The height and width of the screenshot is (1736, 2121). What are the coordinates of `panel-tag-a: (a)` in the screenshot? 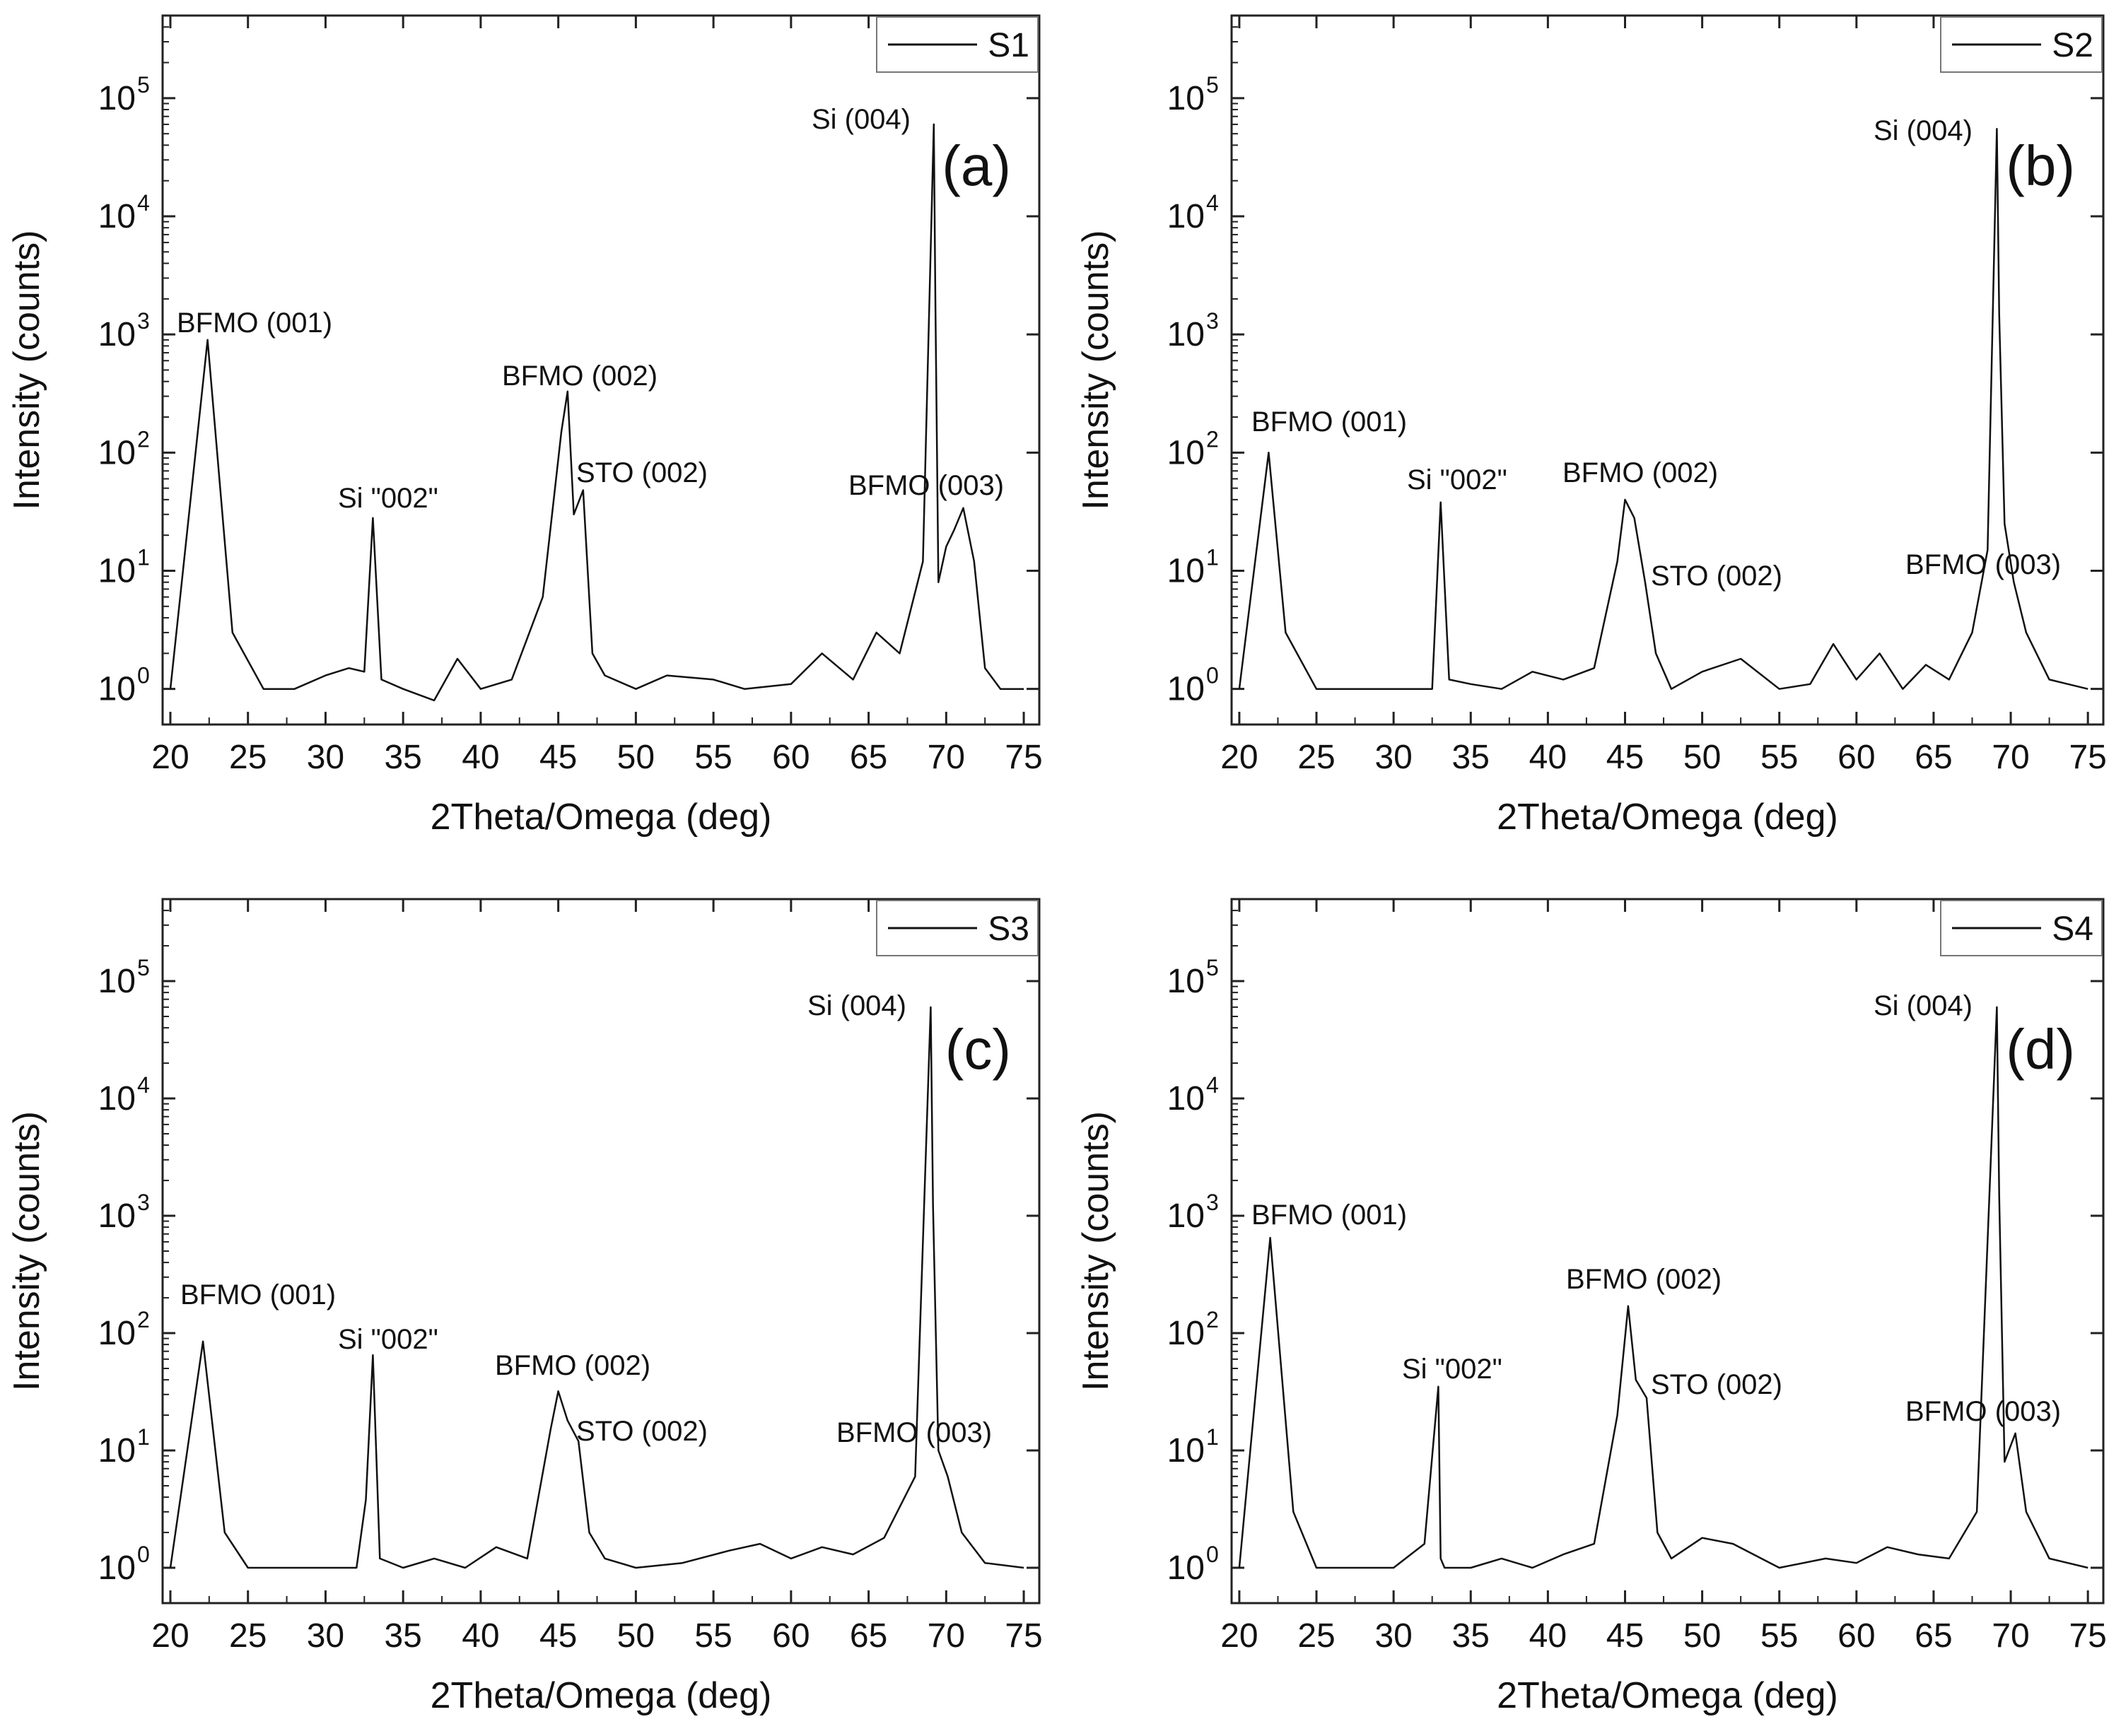 It's located at (976, 165).